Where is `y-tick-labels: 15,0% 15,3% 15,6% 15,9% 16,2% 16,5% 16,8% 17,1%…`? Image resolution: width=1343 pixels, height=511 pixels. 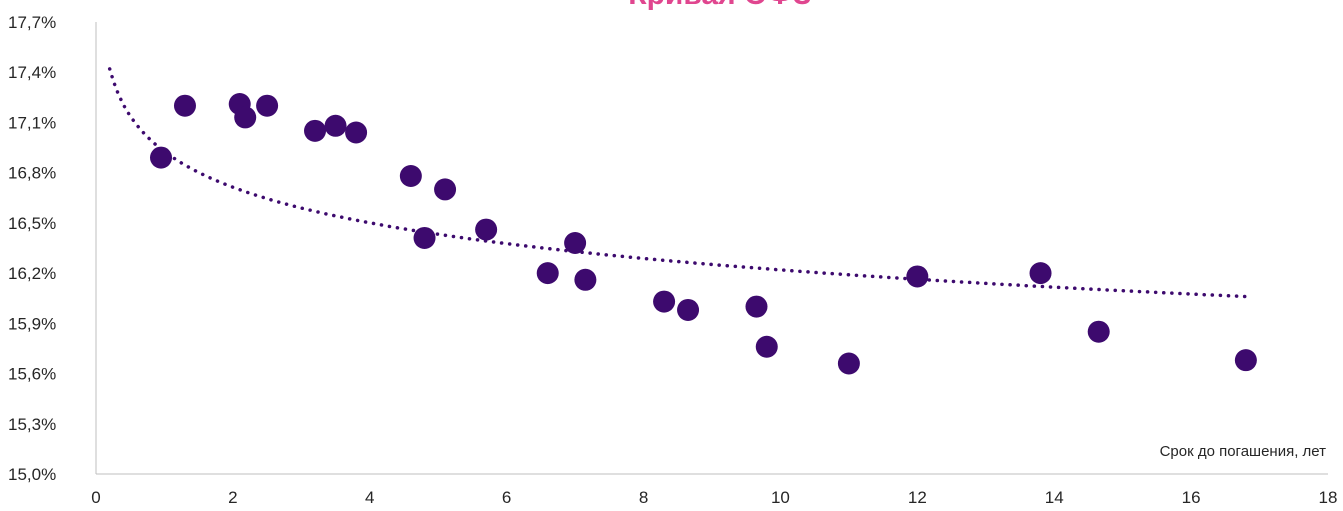
y-tick-labels: 15,0% 15,3% 15,6% 15,9% 16,2% 16,5% 16,8% 17,1%… is located at coordinates (32, 248).